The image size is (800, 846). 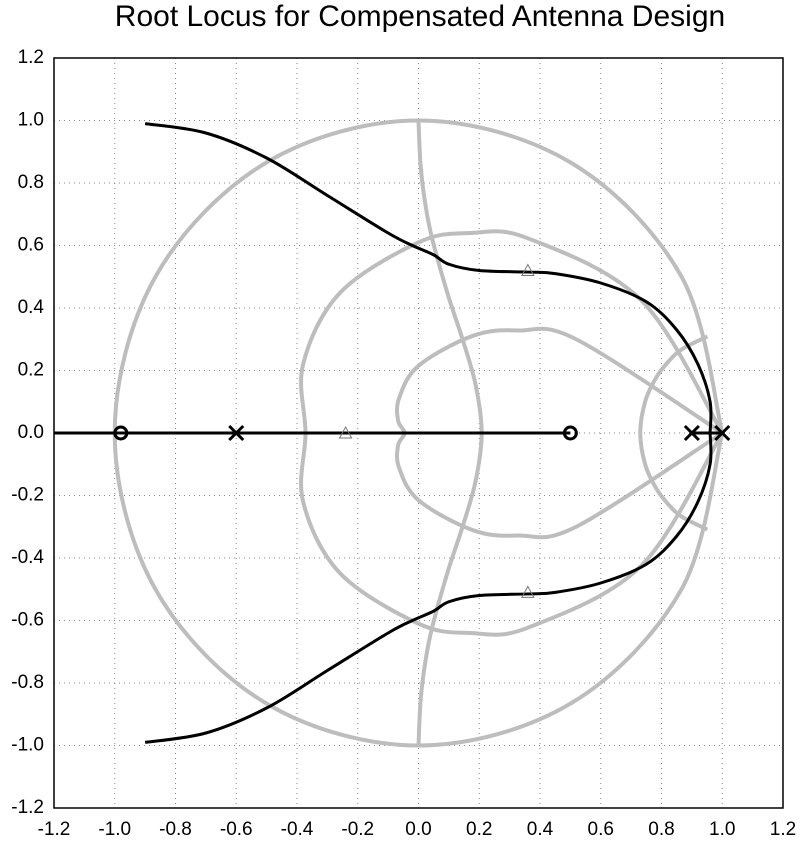 I want to click on x-tick-label: -0.8, so click(x=175, y=829).